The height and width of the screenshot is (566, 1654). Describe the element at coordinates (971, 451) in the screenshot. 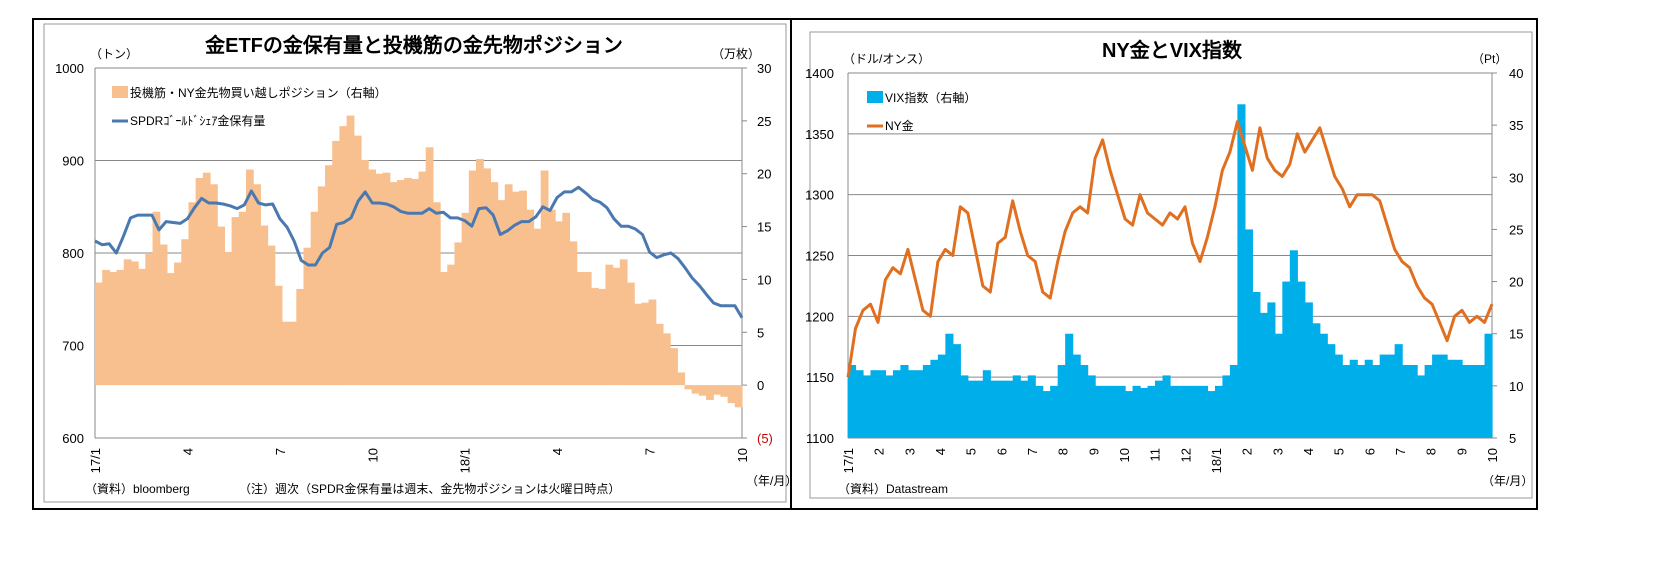

I see `x-tick-label: 5` at that location.